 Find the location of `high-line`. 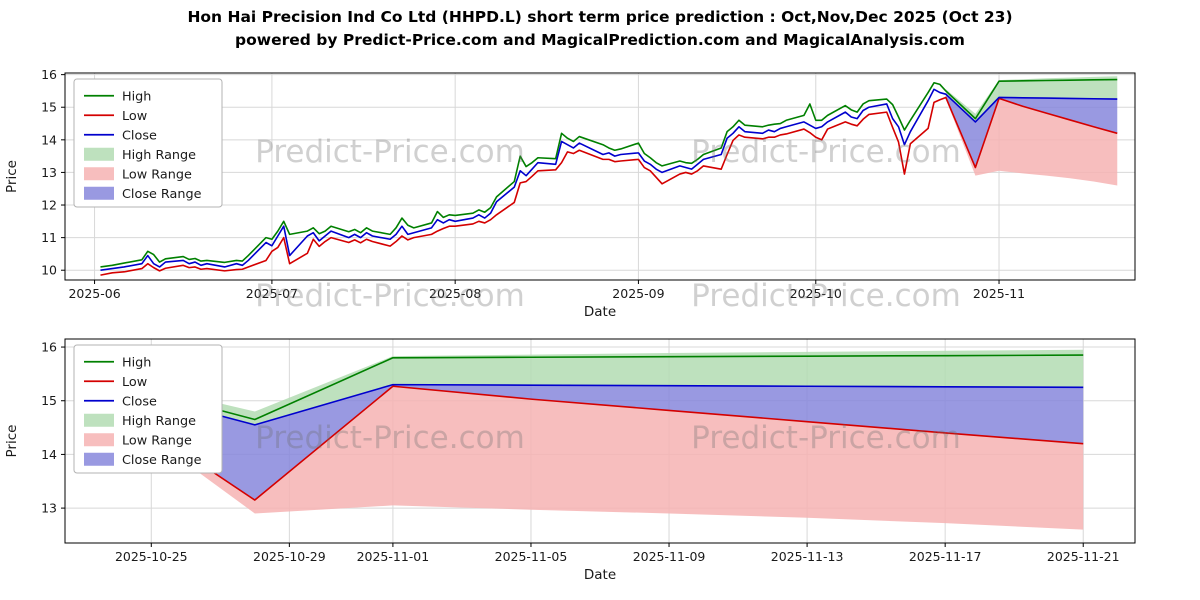

high-line is located at coordinates (583, 387).